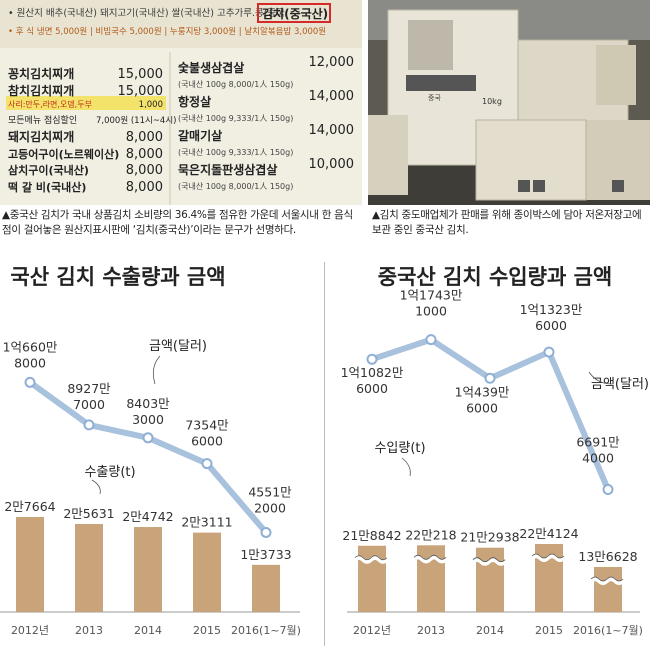  What do you see at coordinates (270, 491) in the screenshot?
I see `line-value-label: 4551만` at bounding box center [270, 491].